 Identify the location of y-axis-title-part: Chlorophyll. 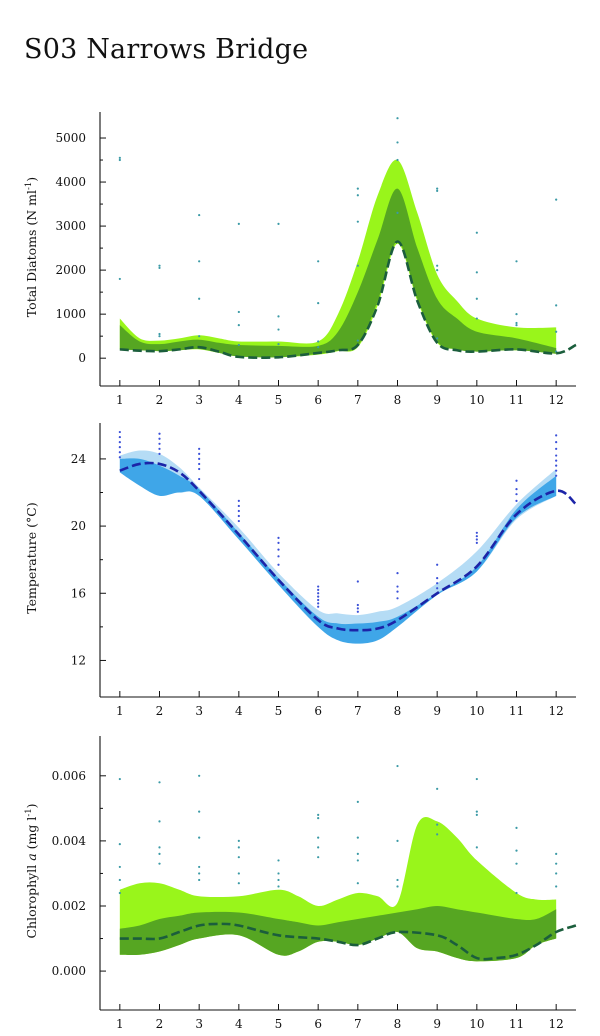
(31, 900).